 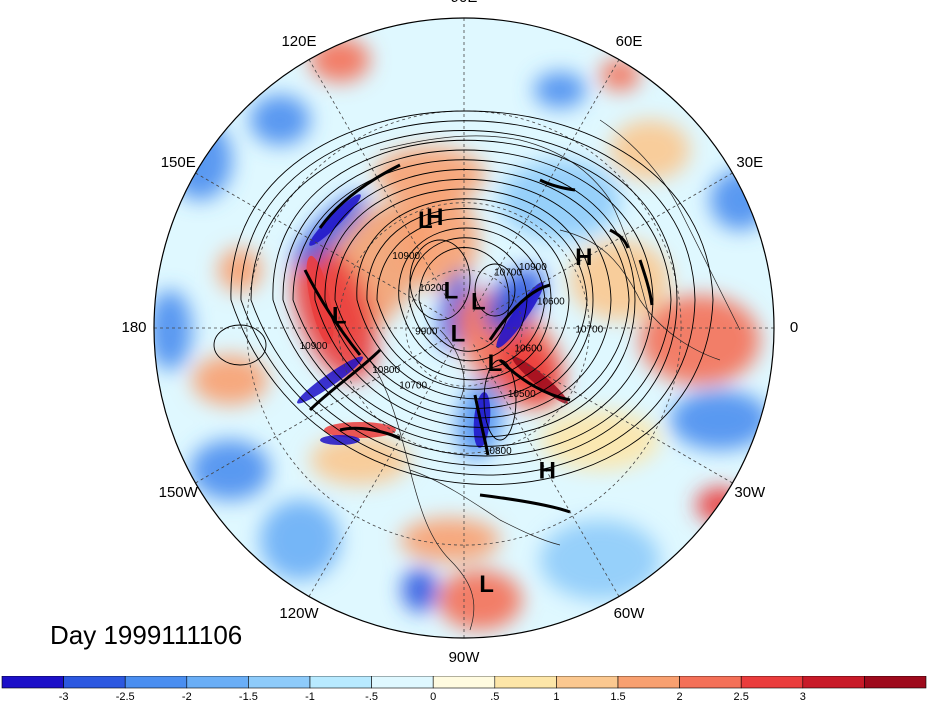 What do you see at coordinates (522, 394) in the screenshot?
I see `contour-label: 10500` at bounding box center [522, 394].